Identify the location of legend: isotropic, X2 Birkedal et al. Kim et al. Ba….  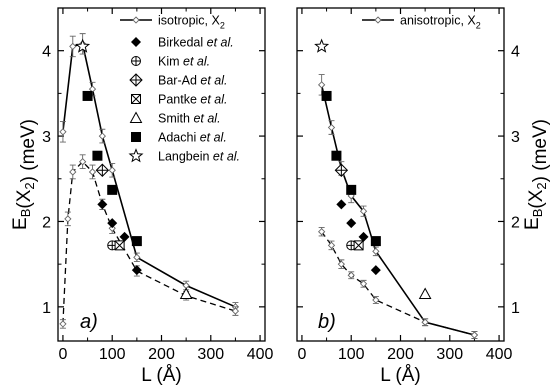
(180, 89).